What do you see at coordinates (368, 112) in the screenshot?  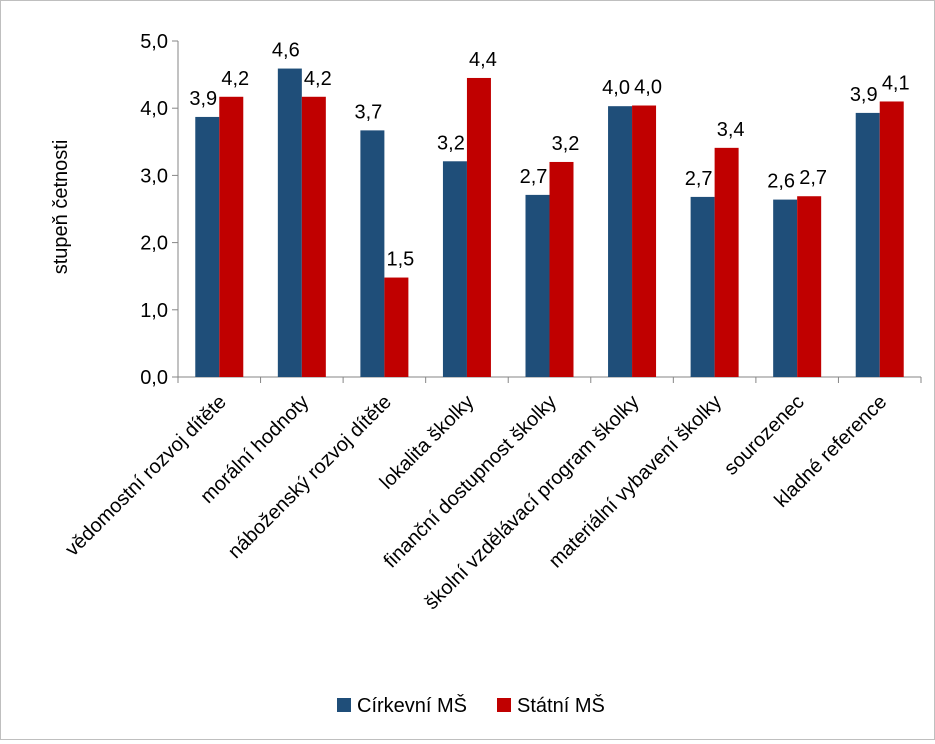 I see `data-label: 3,7` at bounding box center [368, 112].